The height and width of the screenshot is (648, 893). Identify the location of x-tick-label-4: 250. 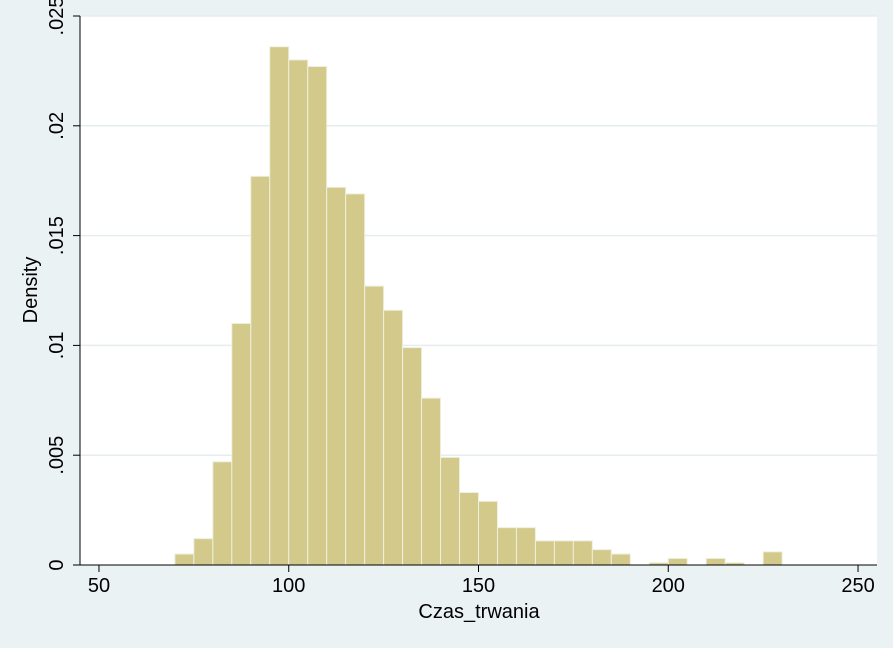
(857, 586).